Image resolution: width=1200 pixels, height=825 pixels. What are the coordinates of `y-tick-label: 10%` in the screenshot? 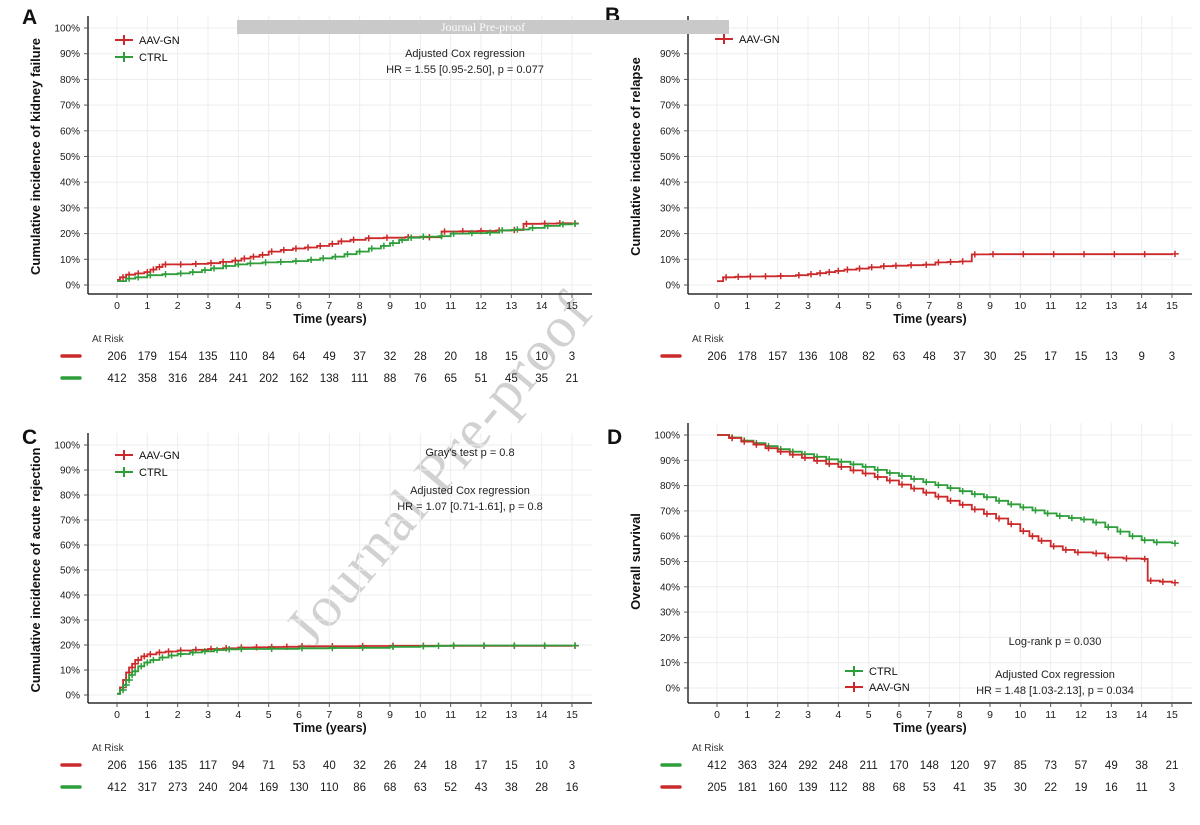 It's located at (670, 663).